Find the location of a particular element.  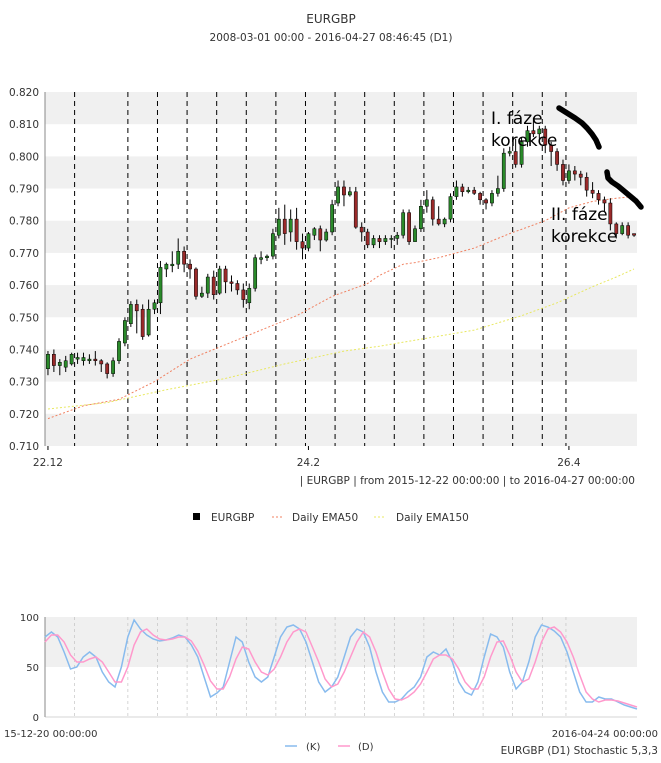

y-tick-label: 0.780 is located at coordinates (24, 222).